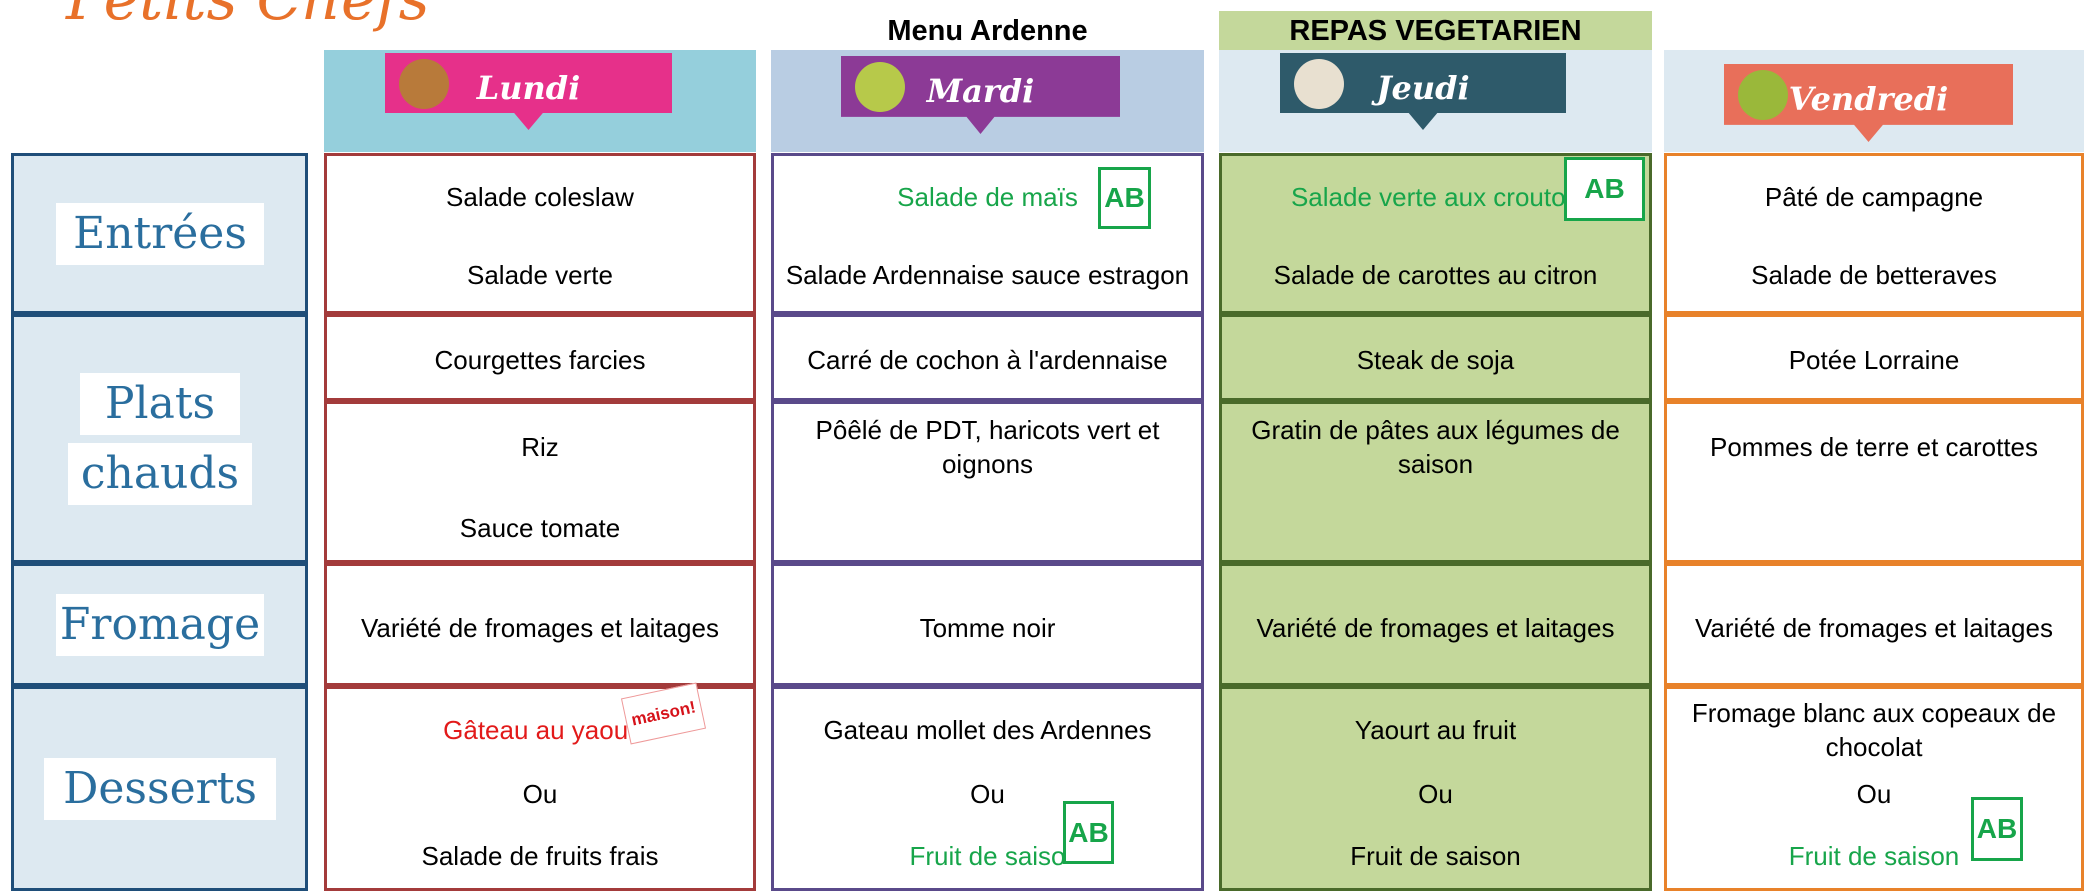 The width and height of the screenshot is (2084, 891). I want to click on menu-cell: Pôêlé de PDT, haricots vert et oignons, so click(987, 482).